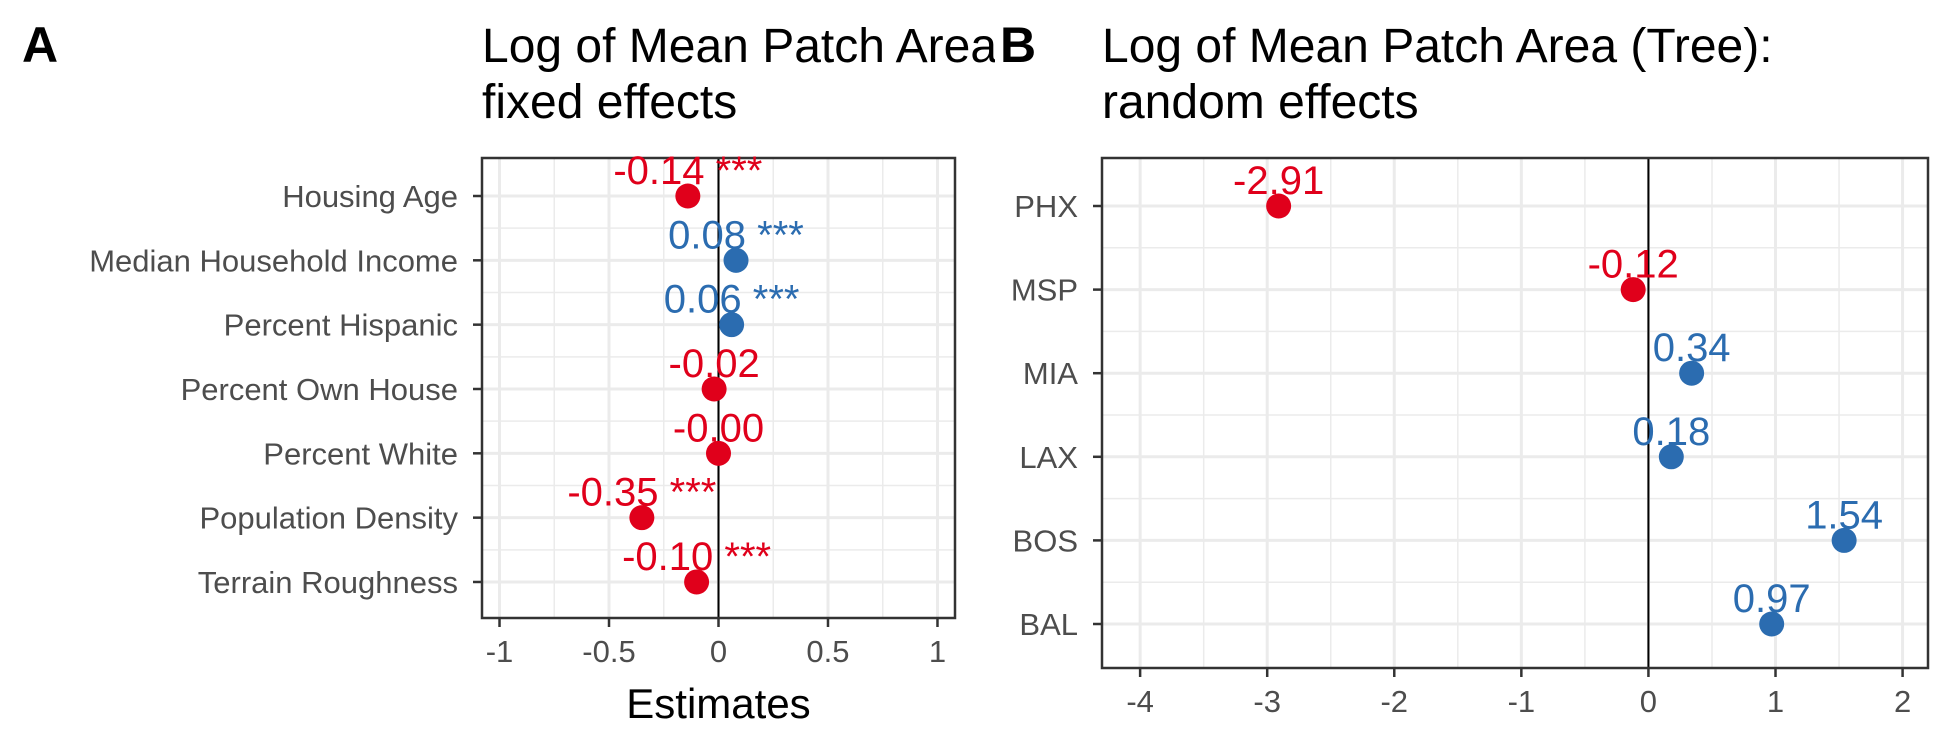  Describe the element at coordinates (1772, 599) in the screenshot. I see `data-label: 0.97` at that location.